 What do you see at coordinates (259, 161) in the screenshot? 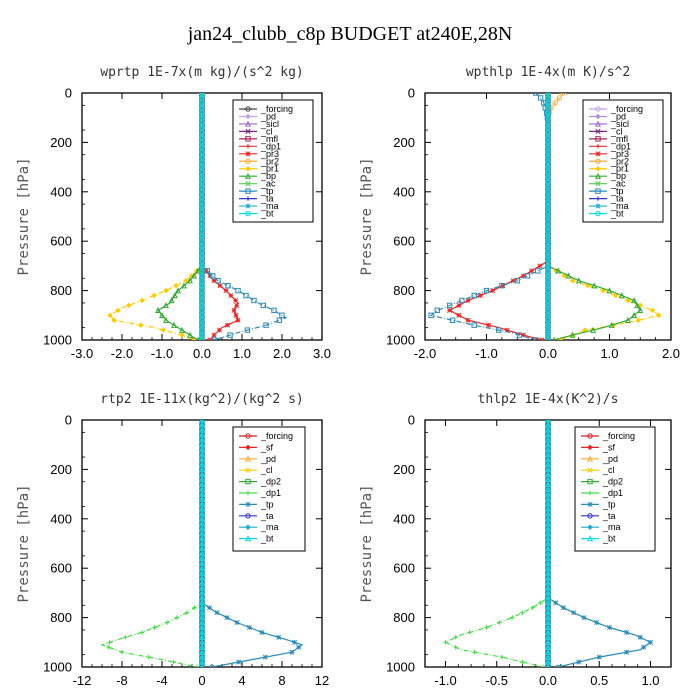
I see `legend-entry: _pr2` at bounding box center [259, 161].